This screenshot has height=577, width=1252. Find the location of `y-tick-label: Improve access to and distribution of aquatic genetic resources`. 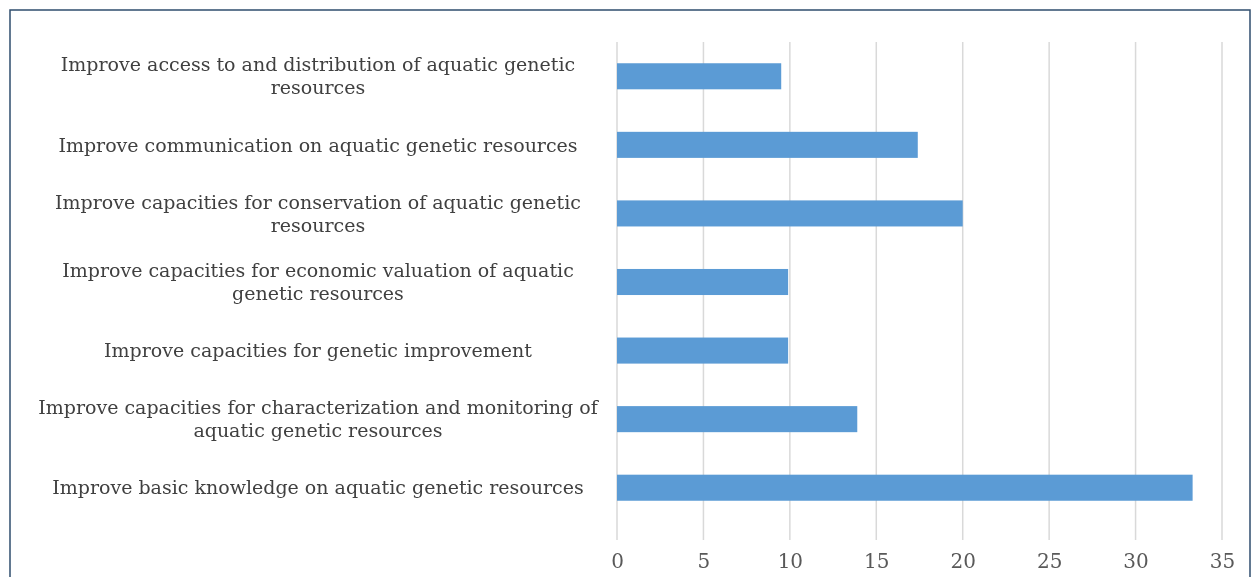

y-tick-label: Improve access to and distribution of aquatic genetic resources is located at coordinates (318, 76).